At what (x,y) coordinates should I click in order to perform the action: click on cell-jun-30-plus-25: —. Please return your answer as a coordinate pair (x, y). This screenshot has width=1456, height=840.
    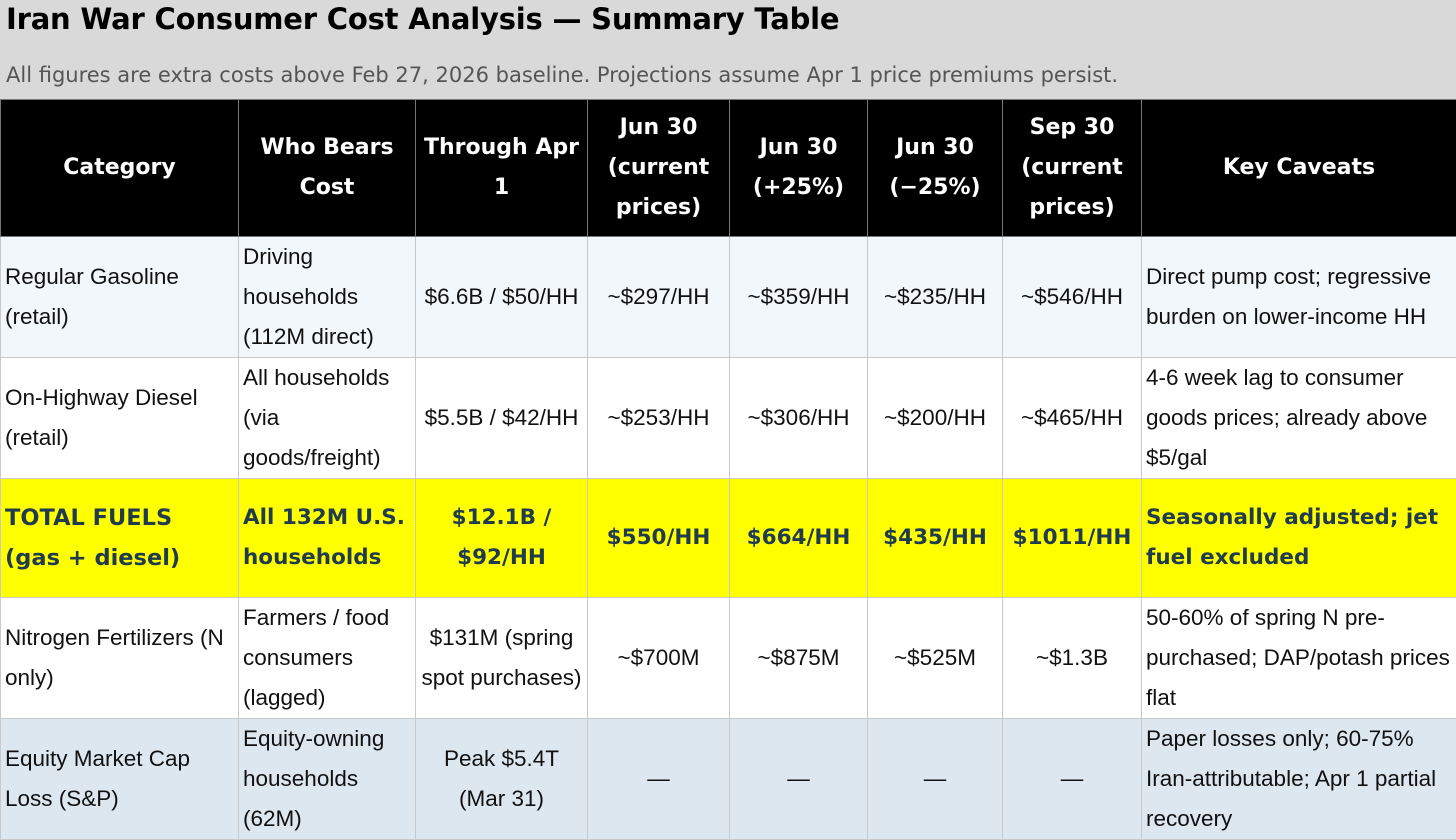
    Looking at the image, I should click on (799, 779).